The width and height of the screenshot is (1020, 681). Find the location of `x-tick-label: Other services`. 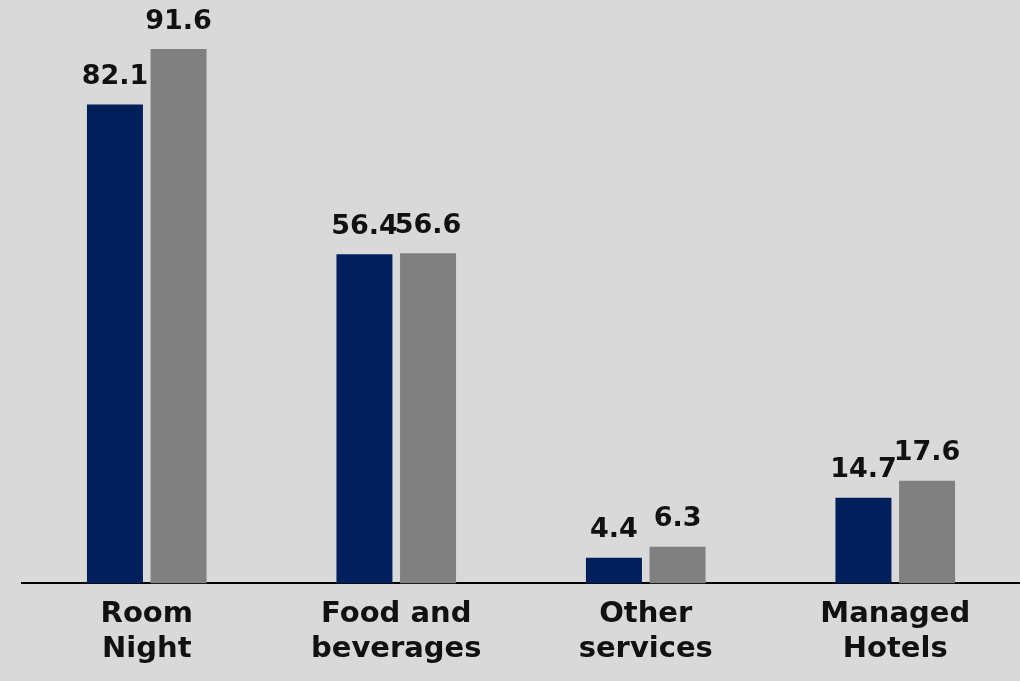

x-tick-label: Other services is located at coordinates (645, 630).